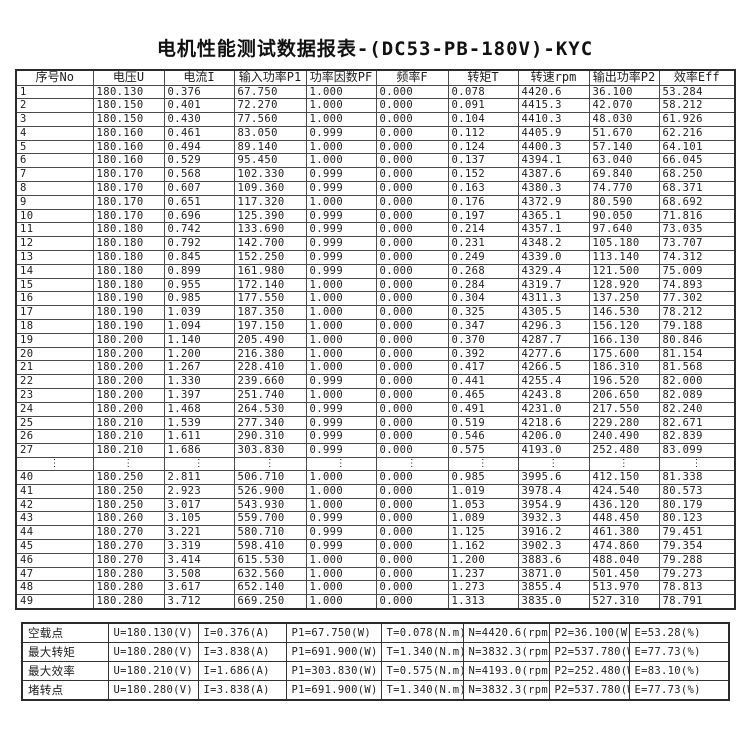 This screenshot has width=750, height=750. I want to click on table-cell: 79.354, so click(697, 546).